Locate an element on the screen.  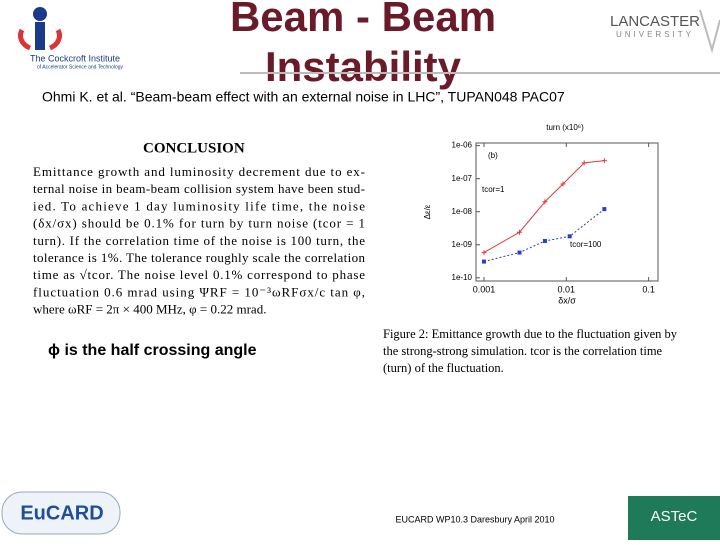
note: ϕ is the half crossing angle is located at coordinates (152, 350).